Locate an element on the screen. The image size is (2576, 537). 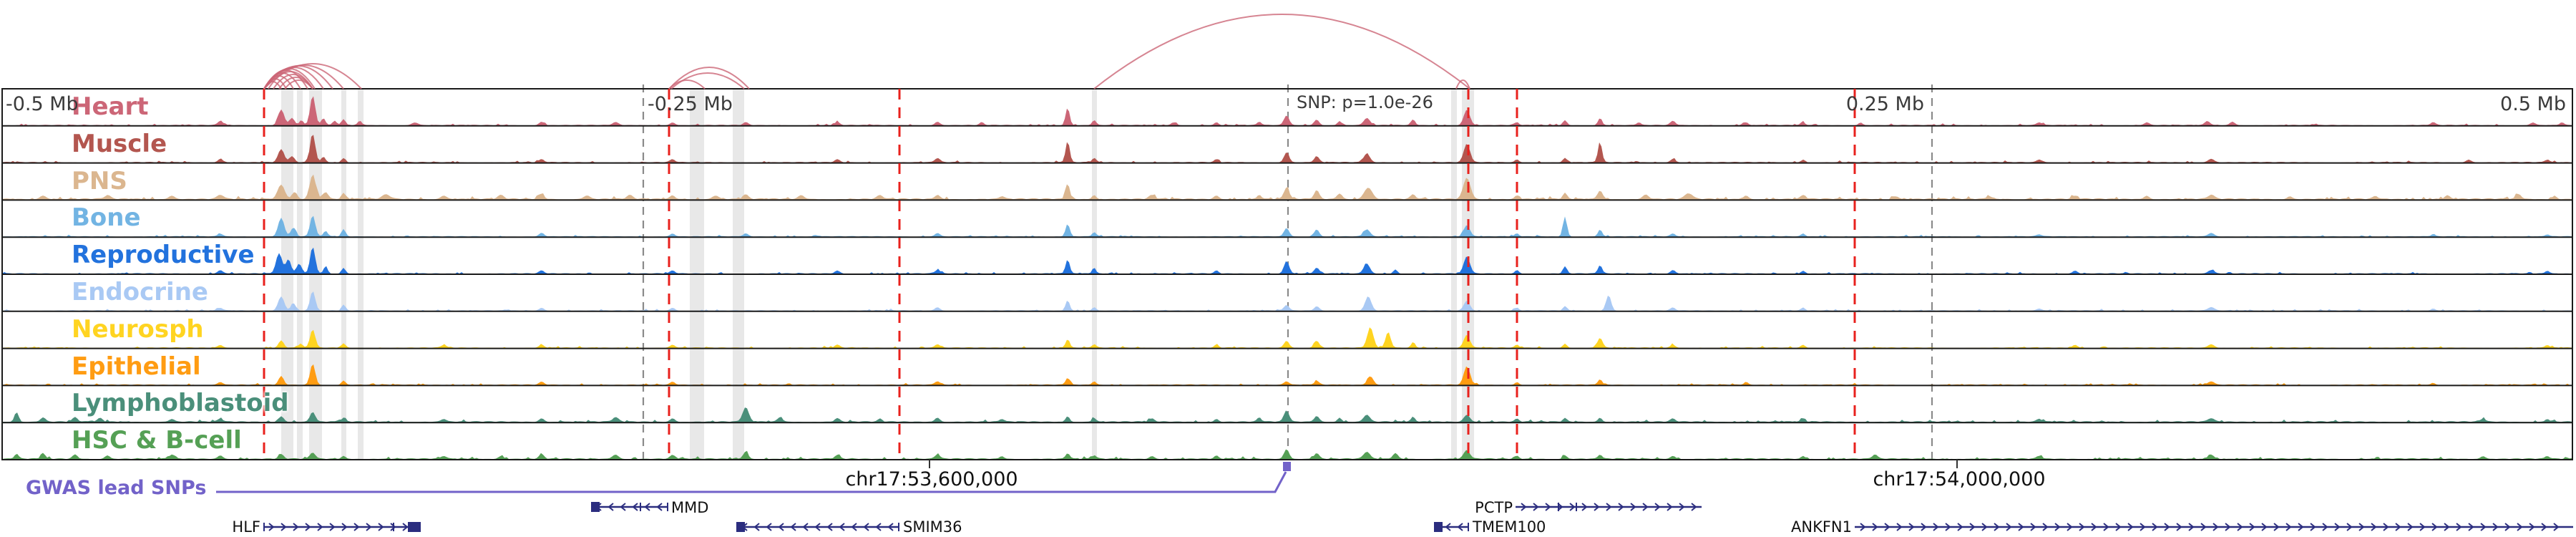
track-label-pns: PNS is located at coordinates (100, 180).